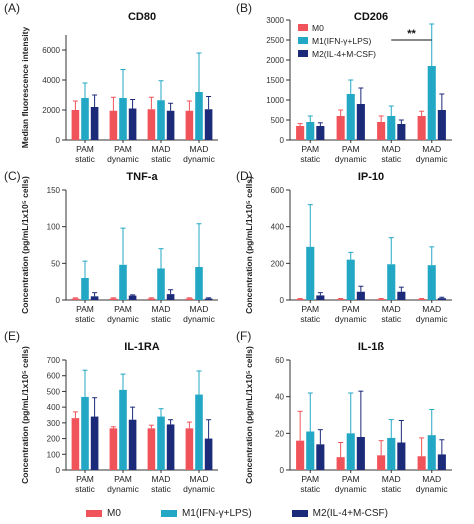 Image resolution: width=474 pixels, height=524 pixels. Describe the element at coordinates (244, 8) in the screenshot. I see `panel-label: (B)` at that location.